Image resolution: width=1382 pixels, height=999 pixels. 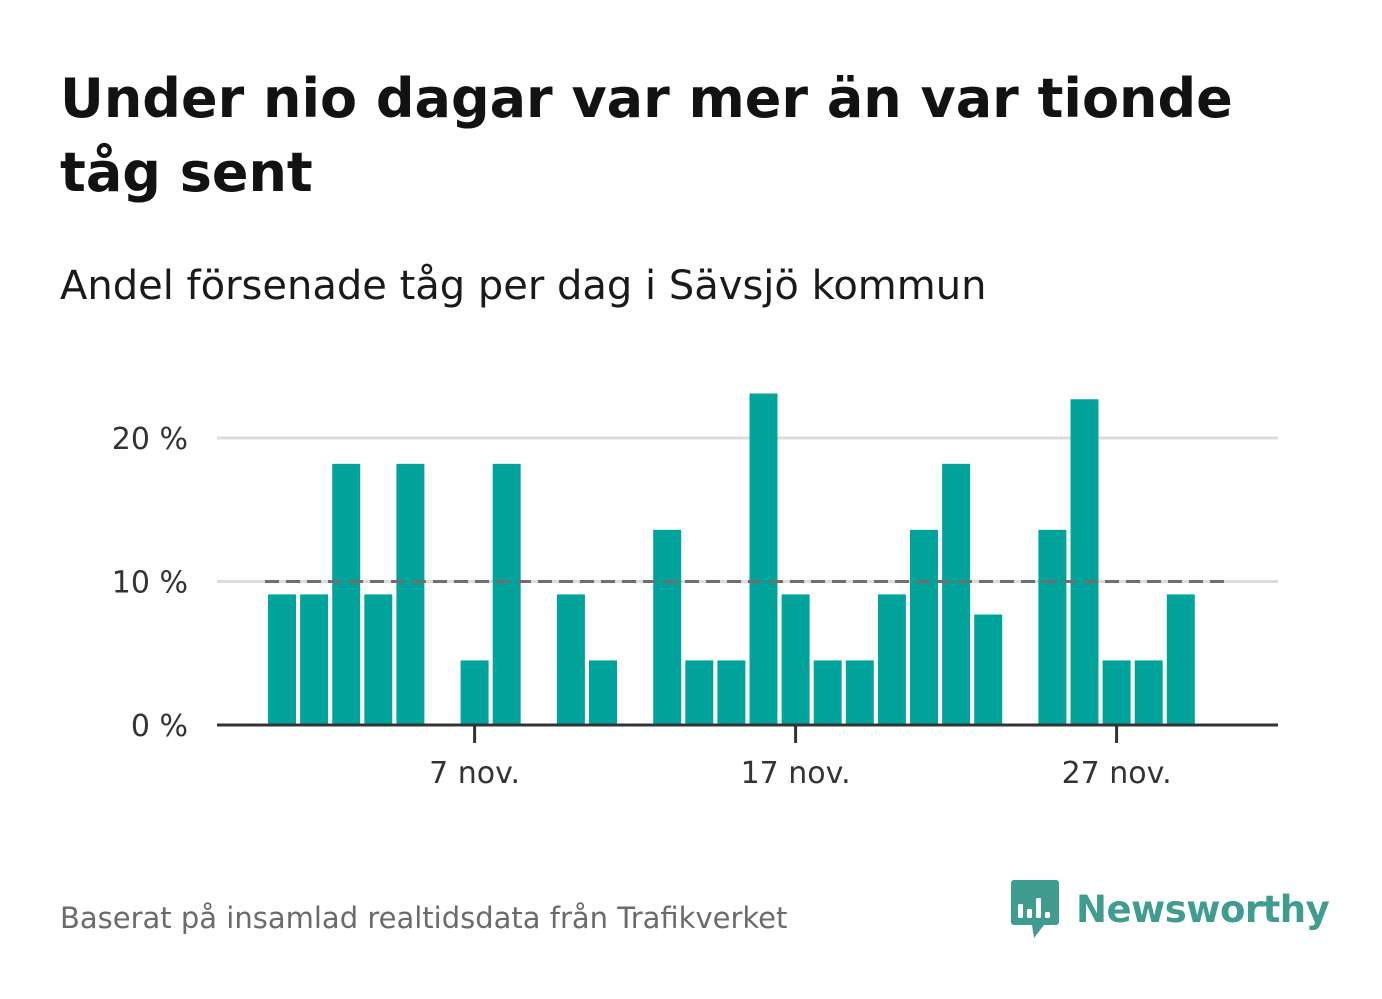 I want to click on y-tick-label: 0 %, so click(x=159, y=726).